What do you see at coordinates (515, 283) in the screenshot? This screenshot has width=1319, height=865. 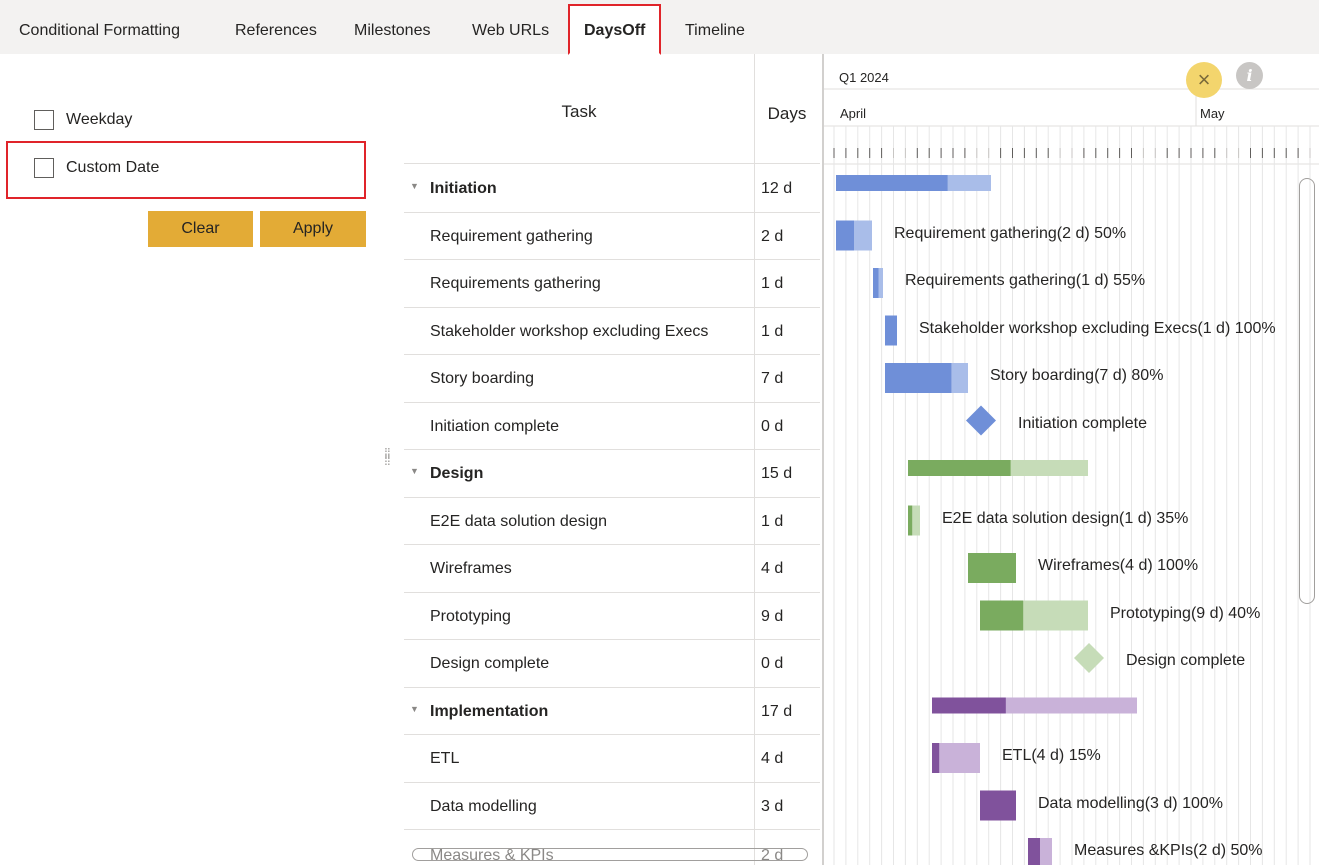 I see `task-name: Requirements gathering` at bounding box center [515, 283].